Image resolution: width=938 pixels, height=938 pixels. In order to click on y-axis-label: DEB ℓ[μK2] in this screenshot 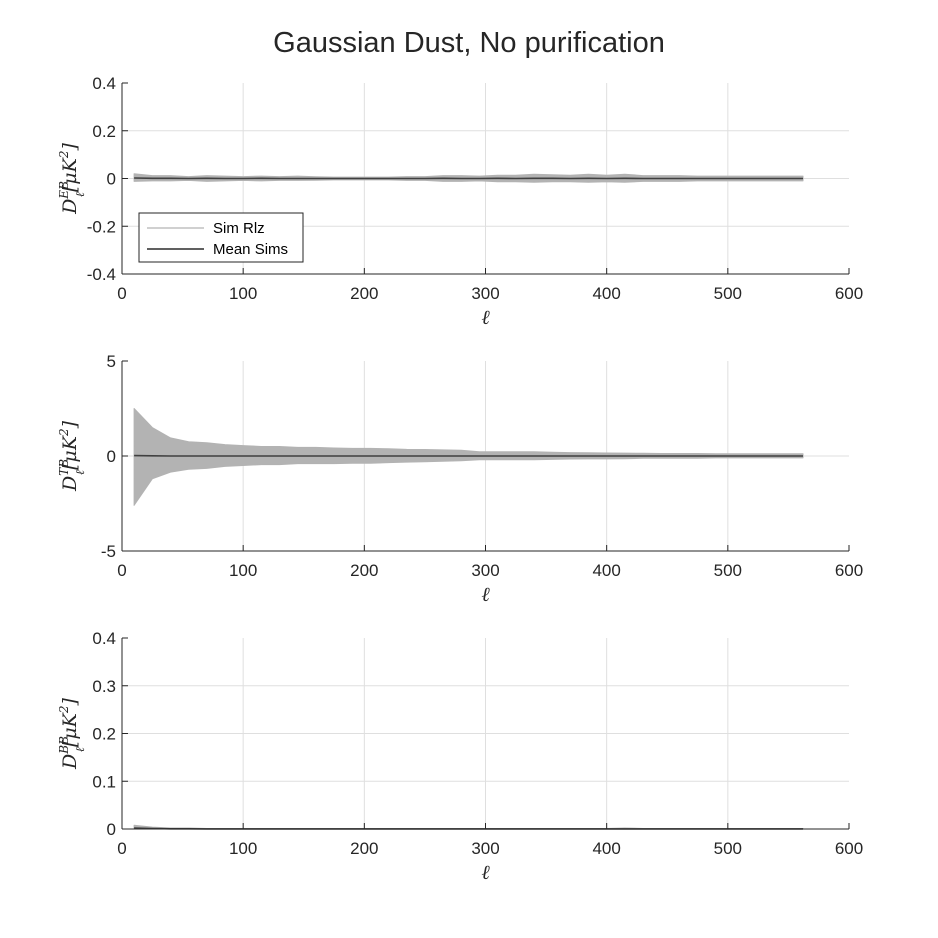, I will do `click(72, 179)`.